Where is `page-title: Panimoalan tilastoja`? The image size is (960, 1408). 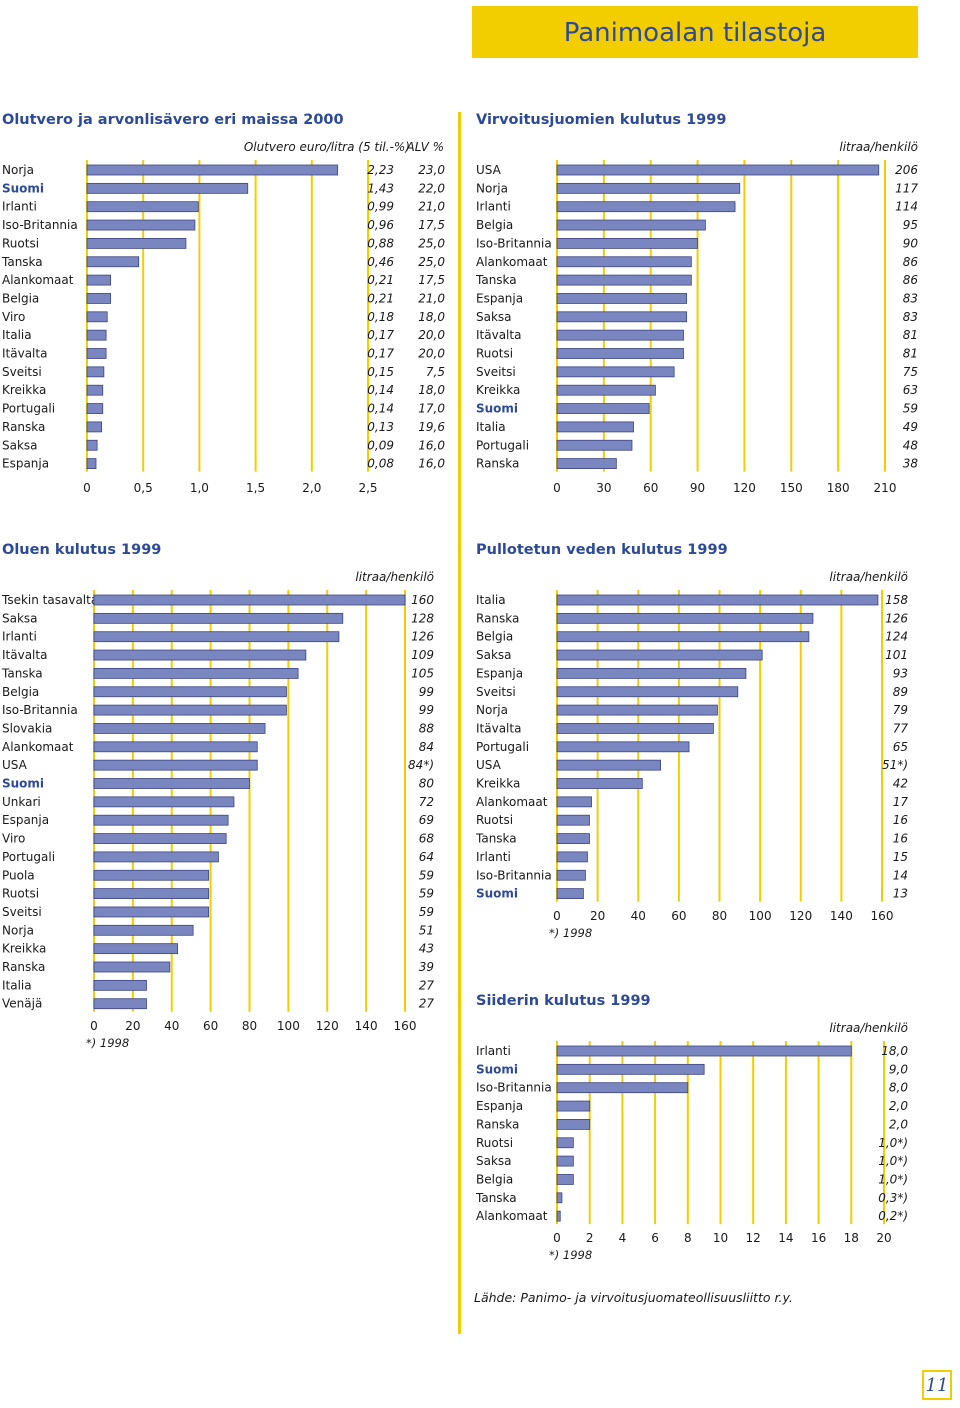
page-title: Panimoalan tilastoja is located at coordinates (695, 33).